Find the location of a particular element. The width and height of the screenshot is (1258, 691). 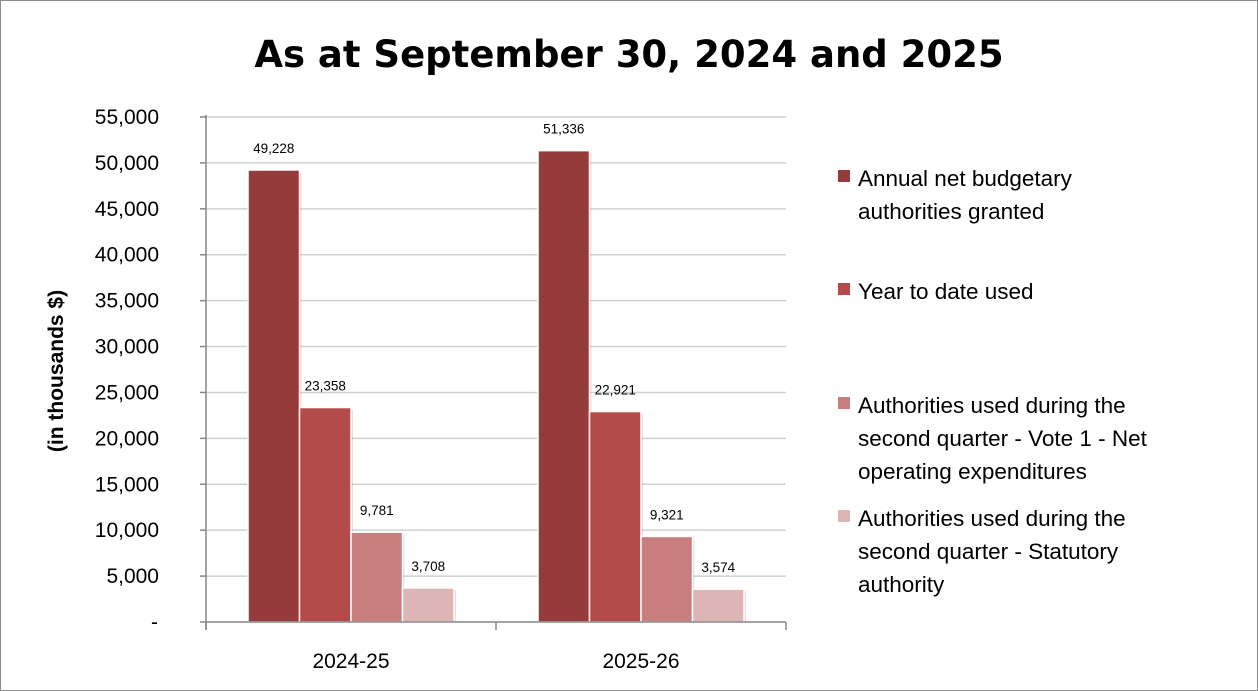

legend-label: authorities granted is located at coordinates (951, 211).